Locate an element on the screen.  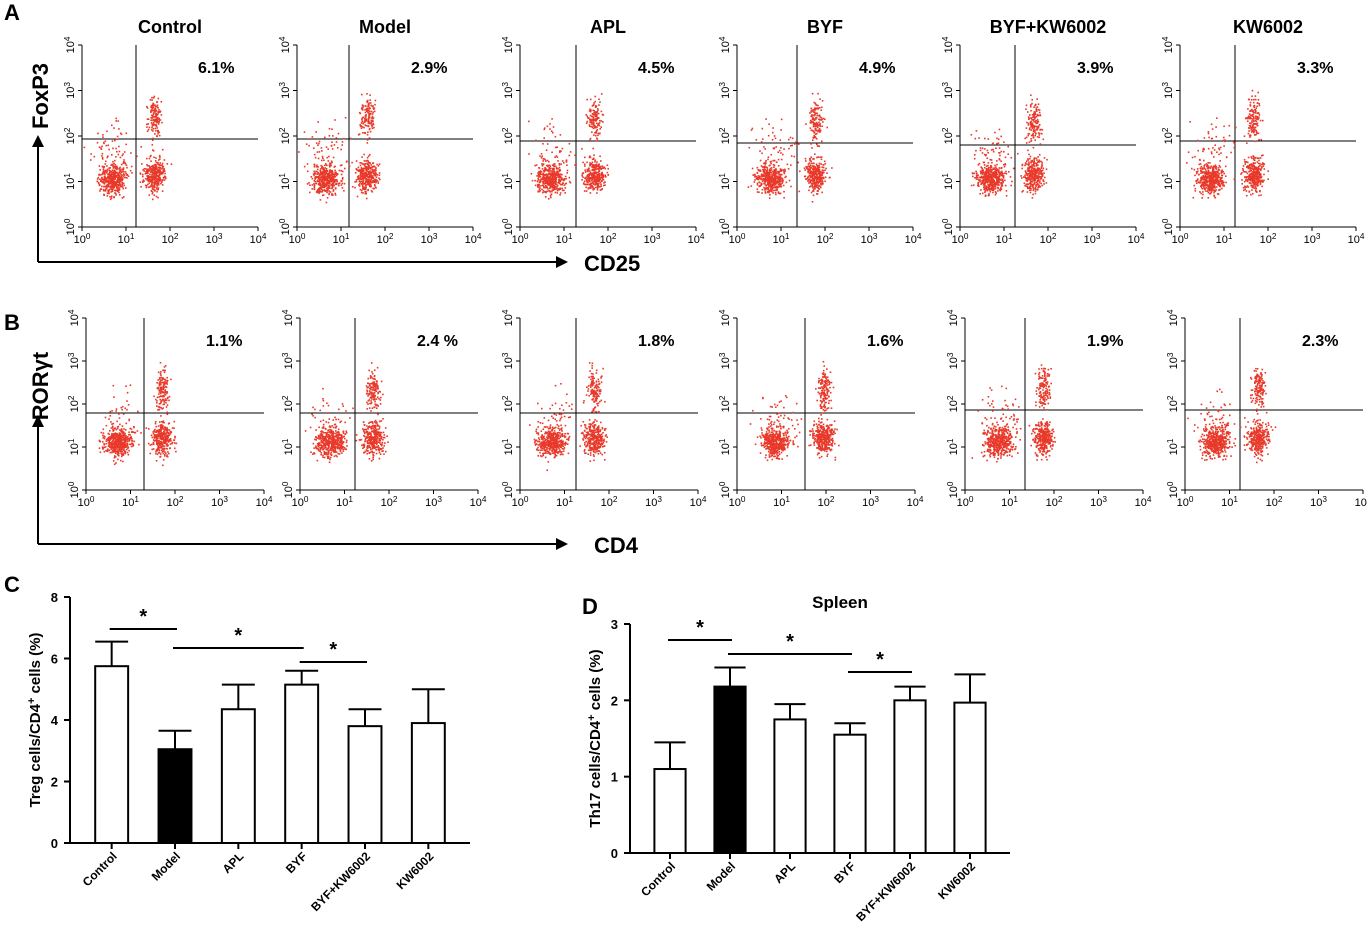
tick-exponent: 2 is located at coordinates (831, 236).